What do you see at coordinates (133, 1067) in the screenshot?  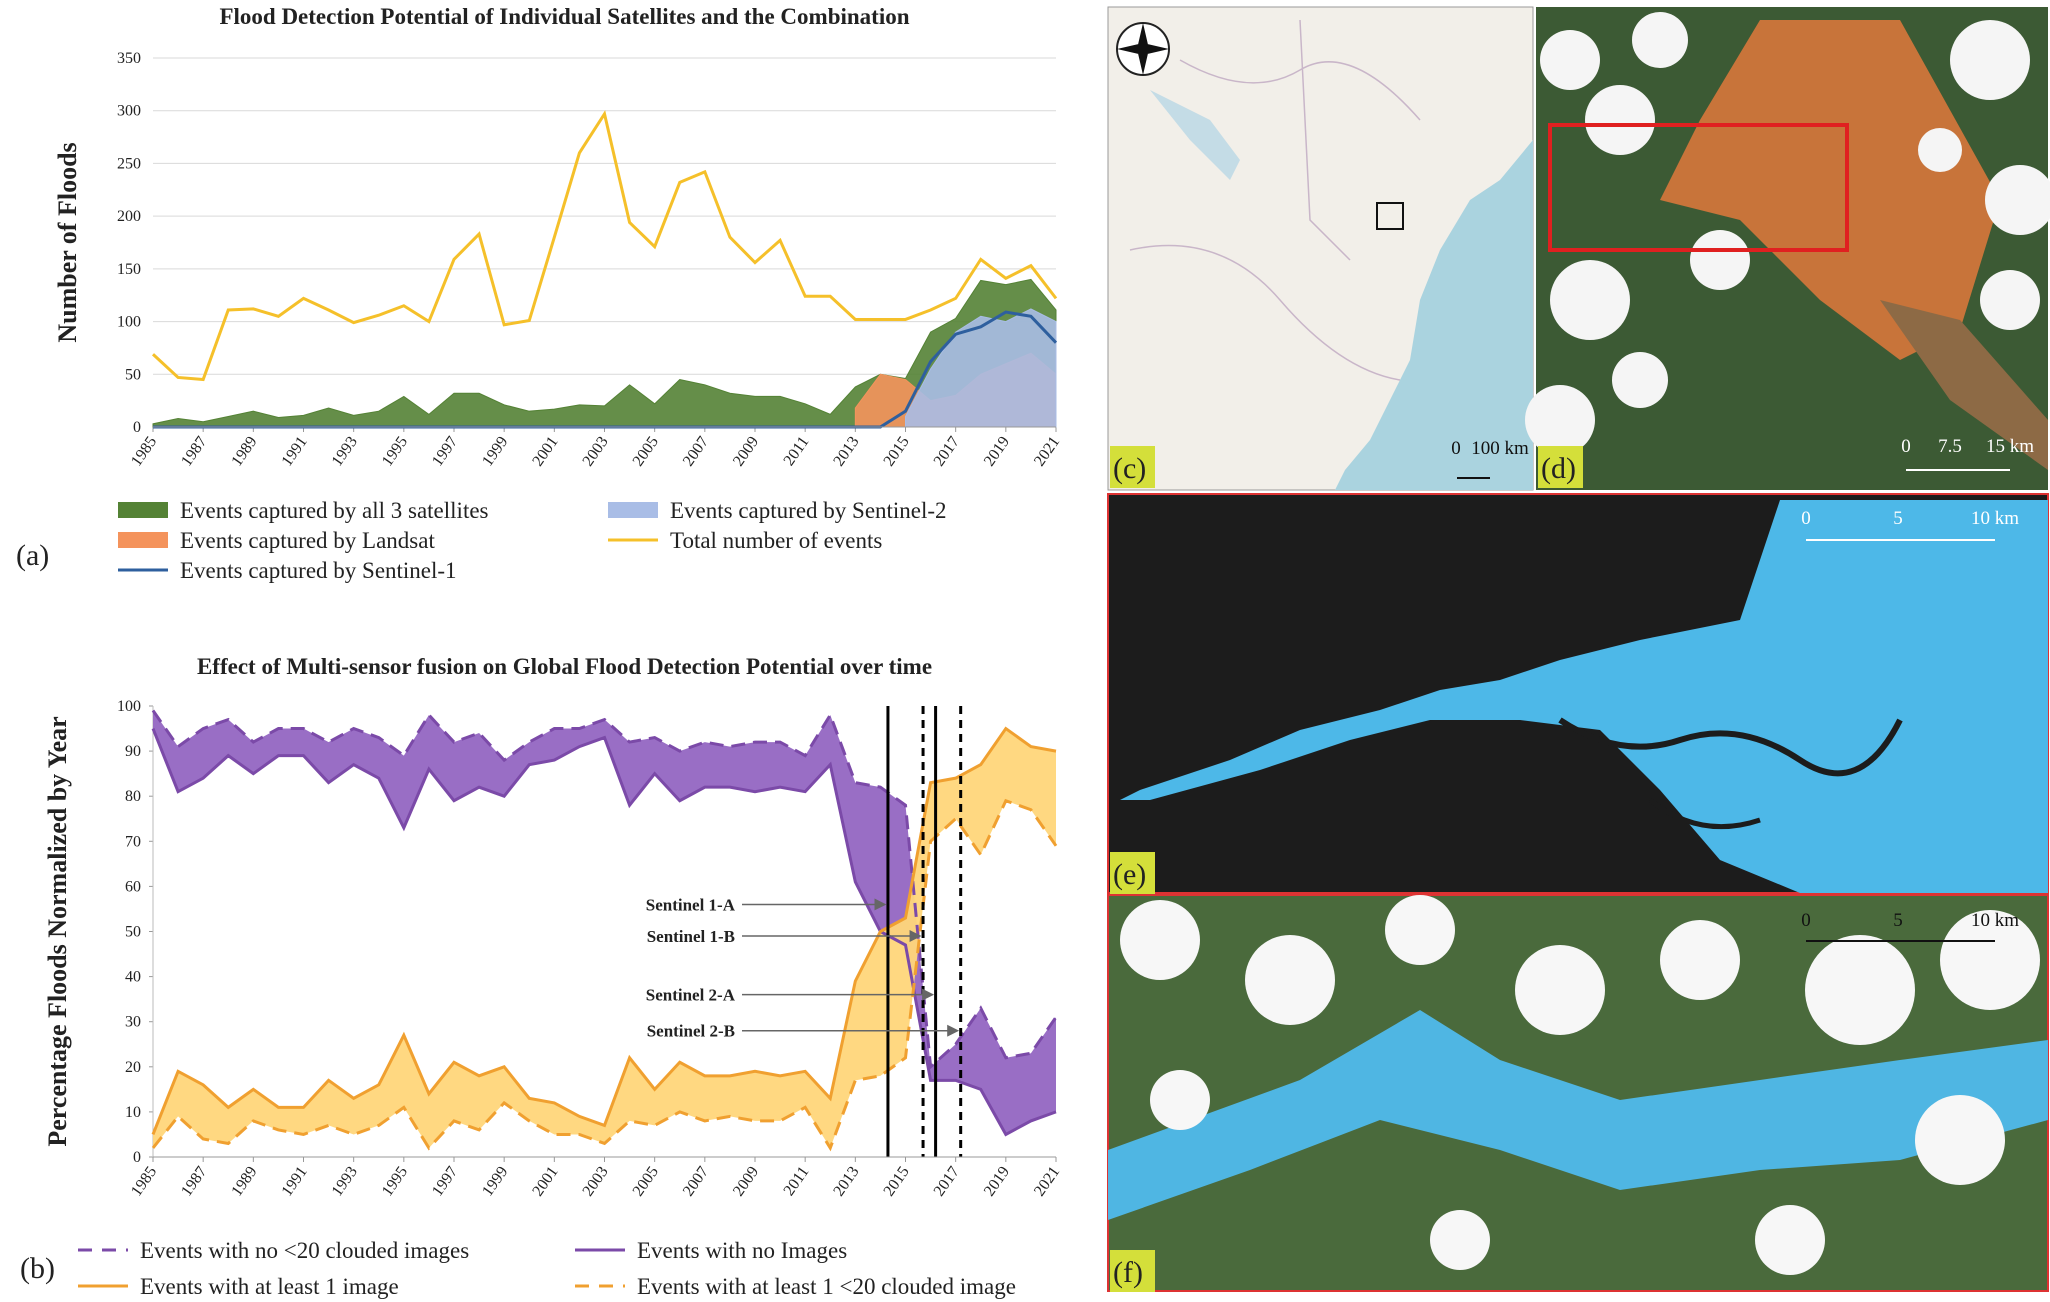 I see `y-tick-label: 20` at bounding box center [133, 1067].